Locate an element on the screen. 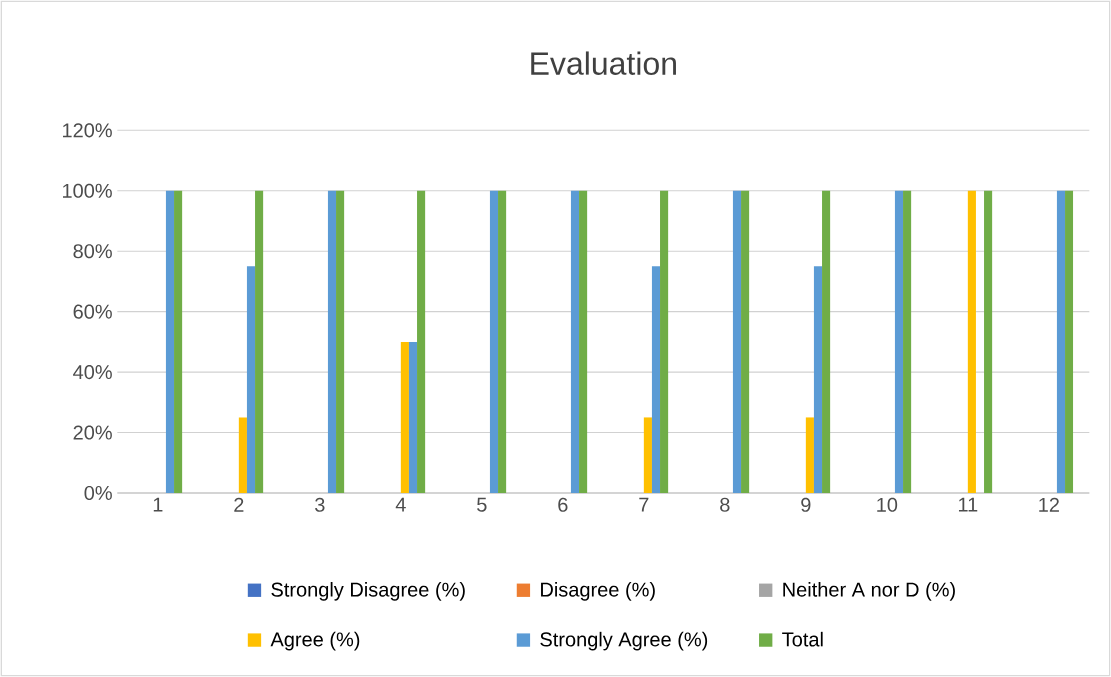  x-tick-label: 11 is located at coordinates (968, 504).